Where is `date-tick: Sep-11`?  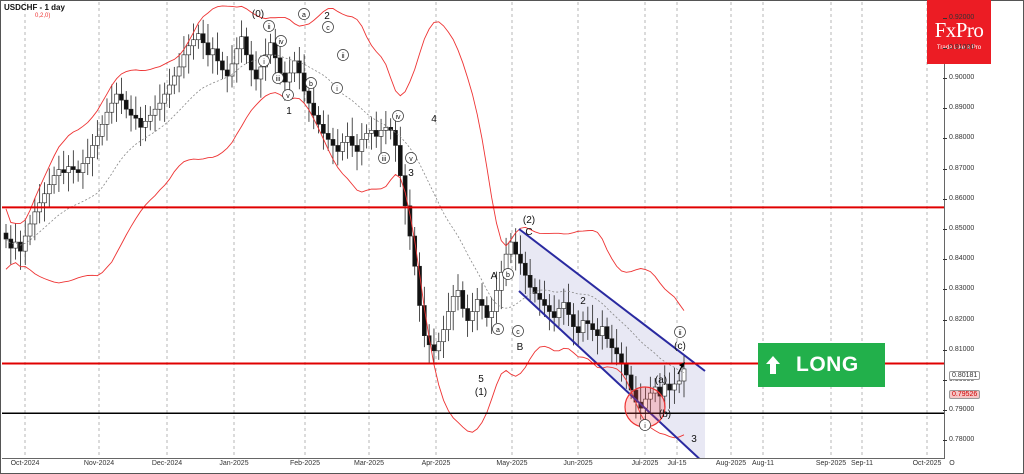 date-tick: Sep-11 is located at coordinates (862, 463).